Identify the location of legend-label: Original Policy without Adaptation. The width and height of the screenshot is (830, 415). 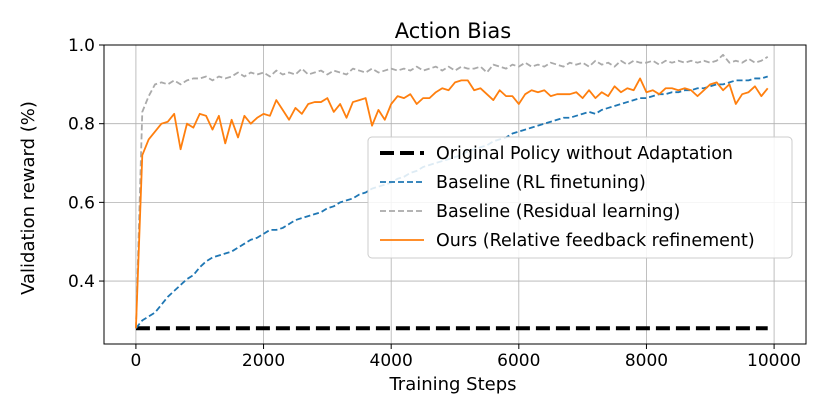
(584, 154).